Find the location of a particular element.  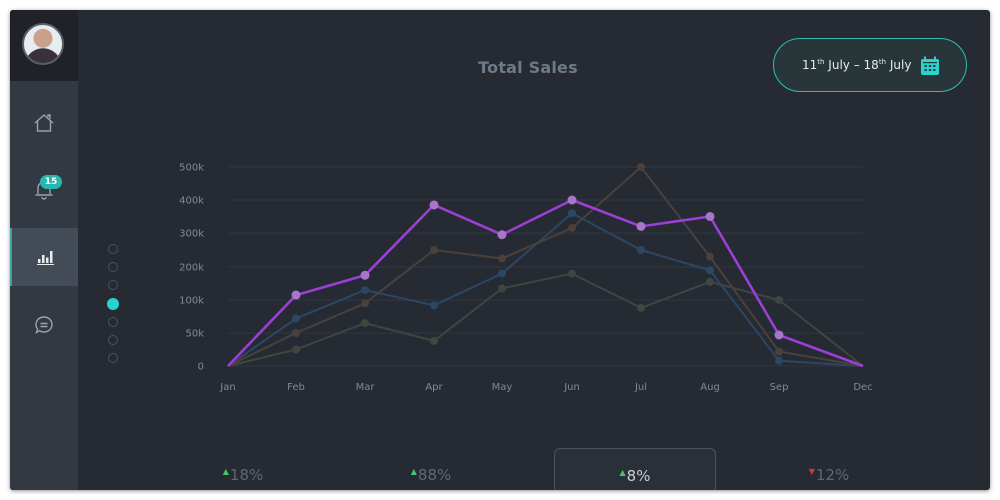

stat-card-1: ▲18% is located at coordinates (243, 469).